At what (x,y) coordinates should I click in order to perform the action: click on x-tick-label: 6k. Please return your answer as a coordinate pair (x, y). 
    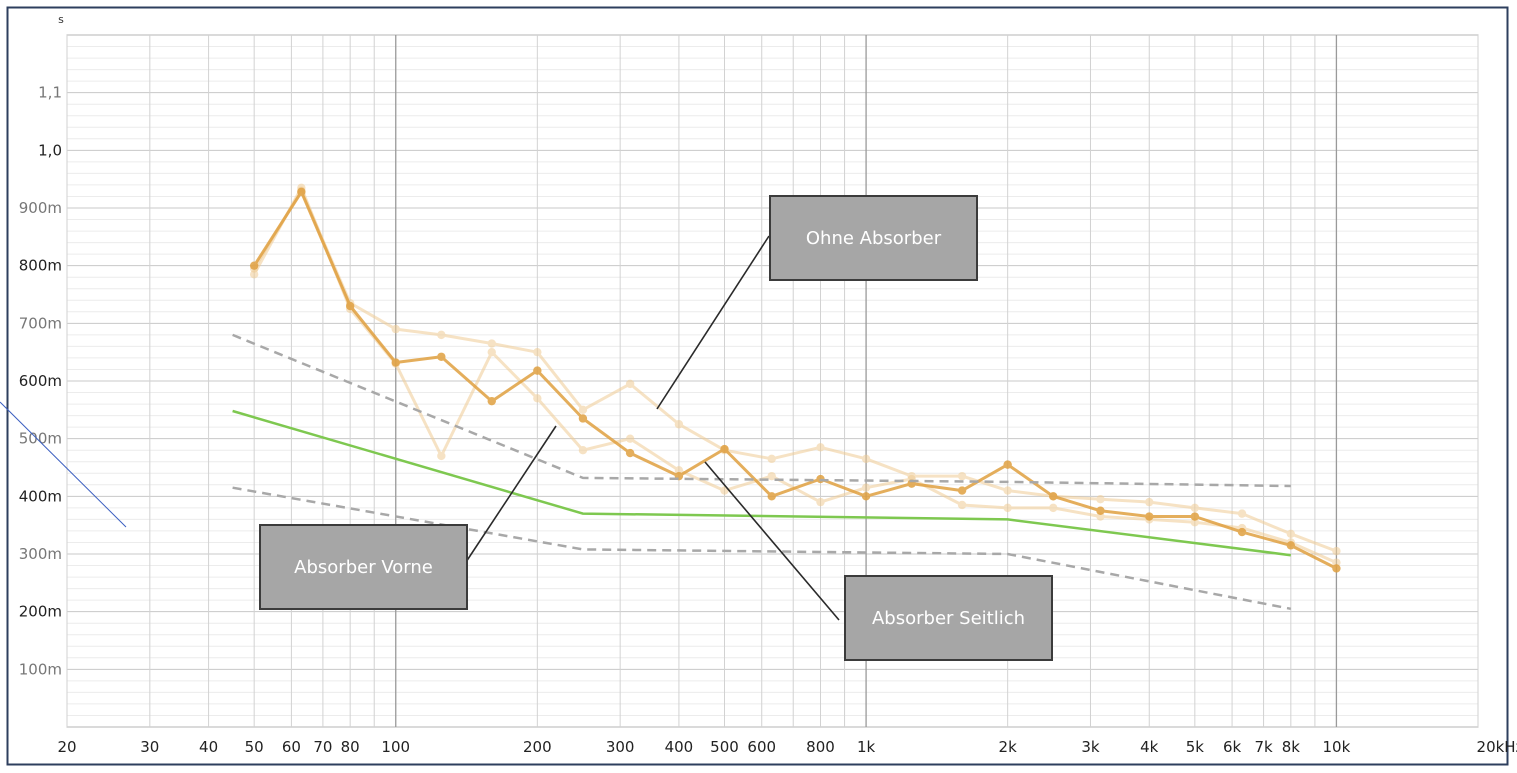
    Looking at the image, I should click on (1232, 747).